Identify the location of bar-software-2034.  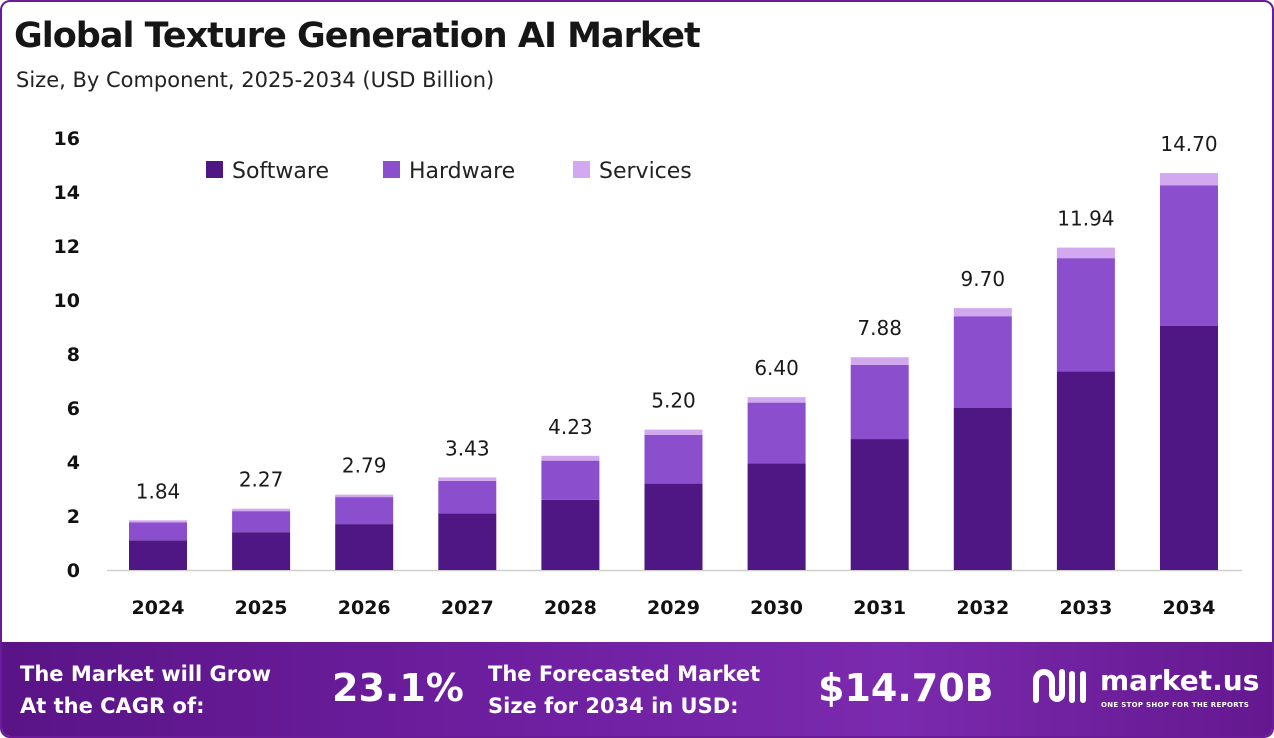
(1189, 447).